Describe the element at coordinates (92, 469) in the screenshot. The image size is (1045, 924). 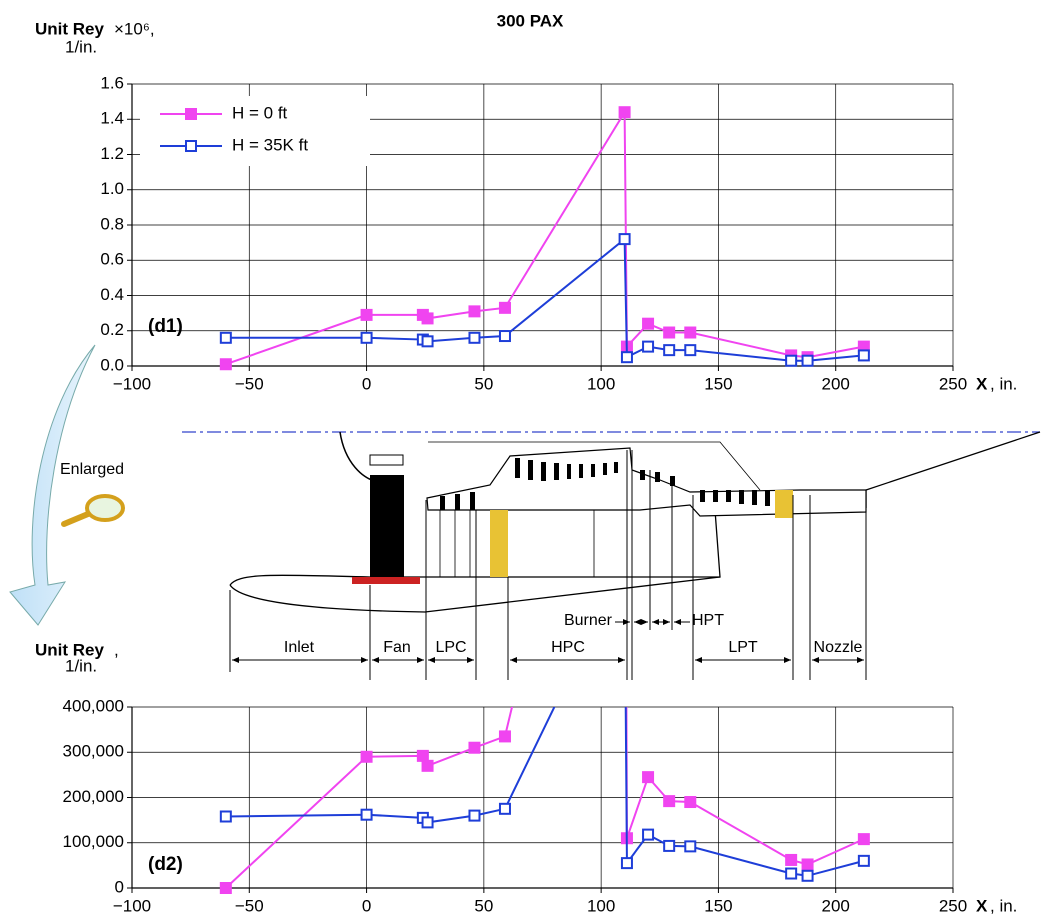
I see `diagram-note: Enlarged` at that location.